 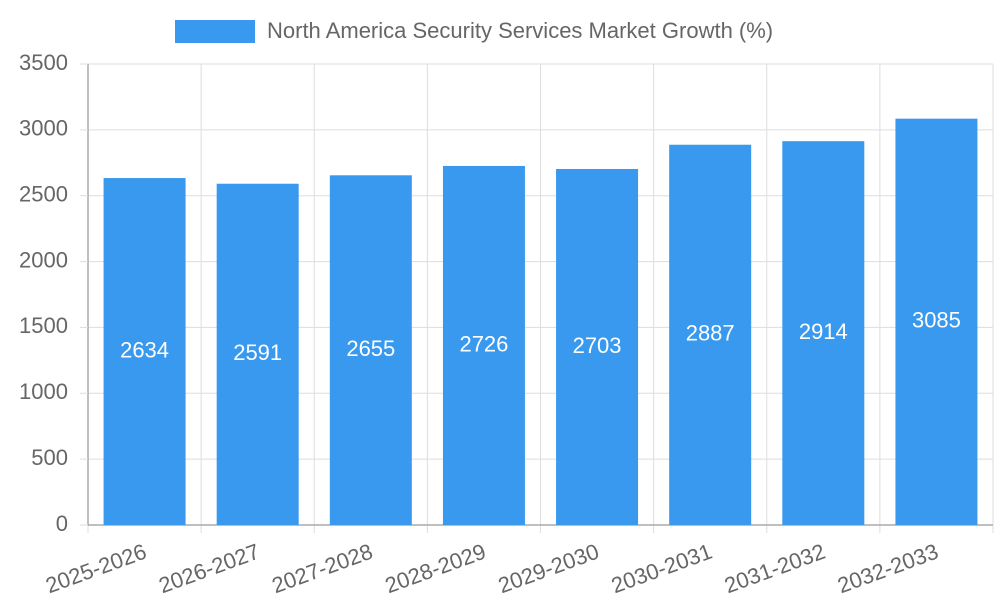 I want to click on x-tick-label: 2027-2028, so click(x=322, y=568).